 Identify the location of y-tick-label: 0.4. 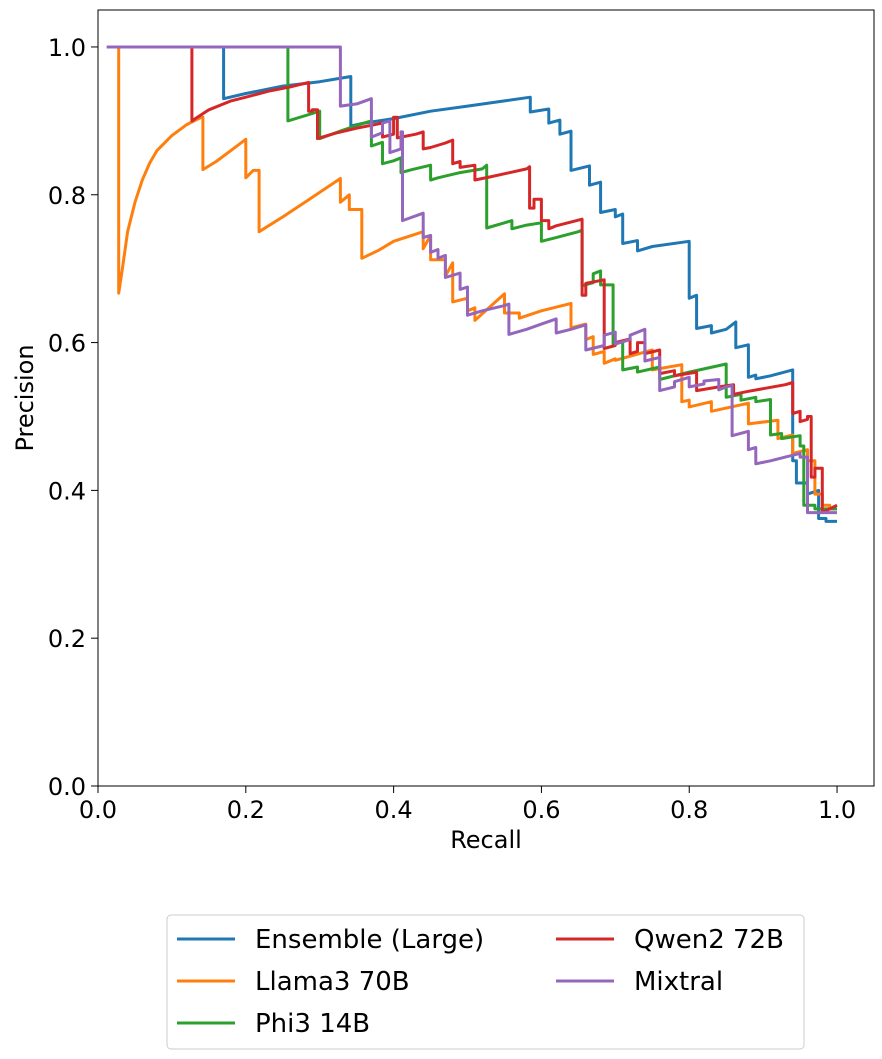
(67, 491).